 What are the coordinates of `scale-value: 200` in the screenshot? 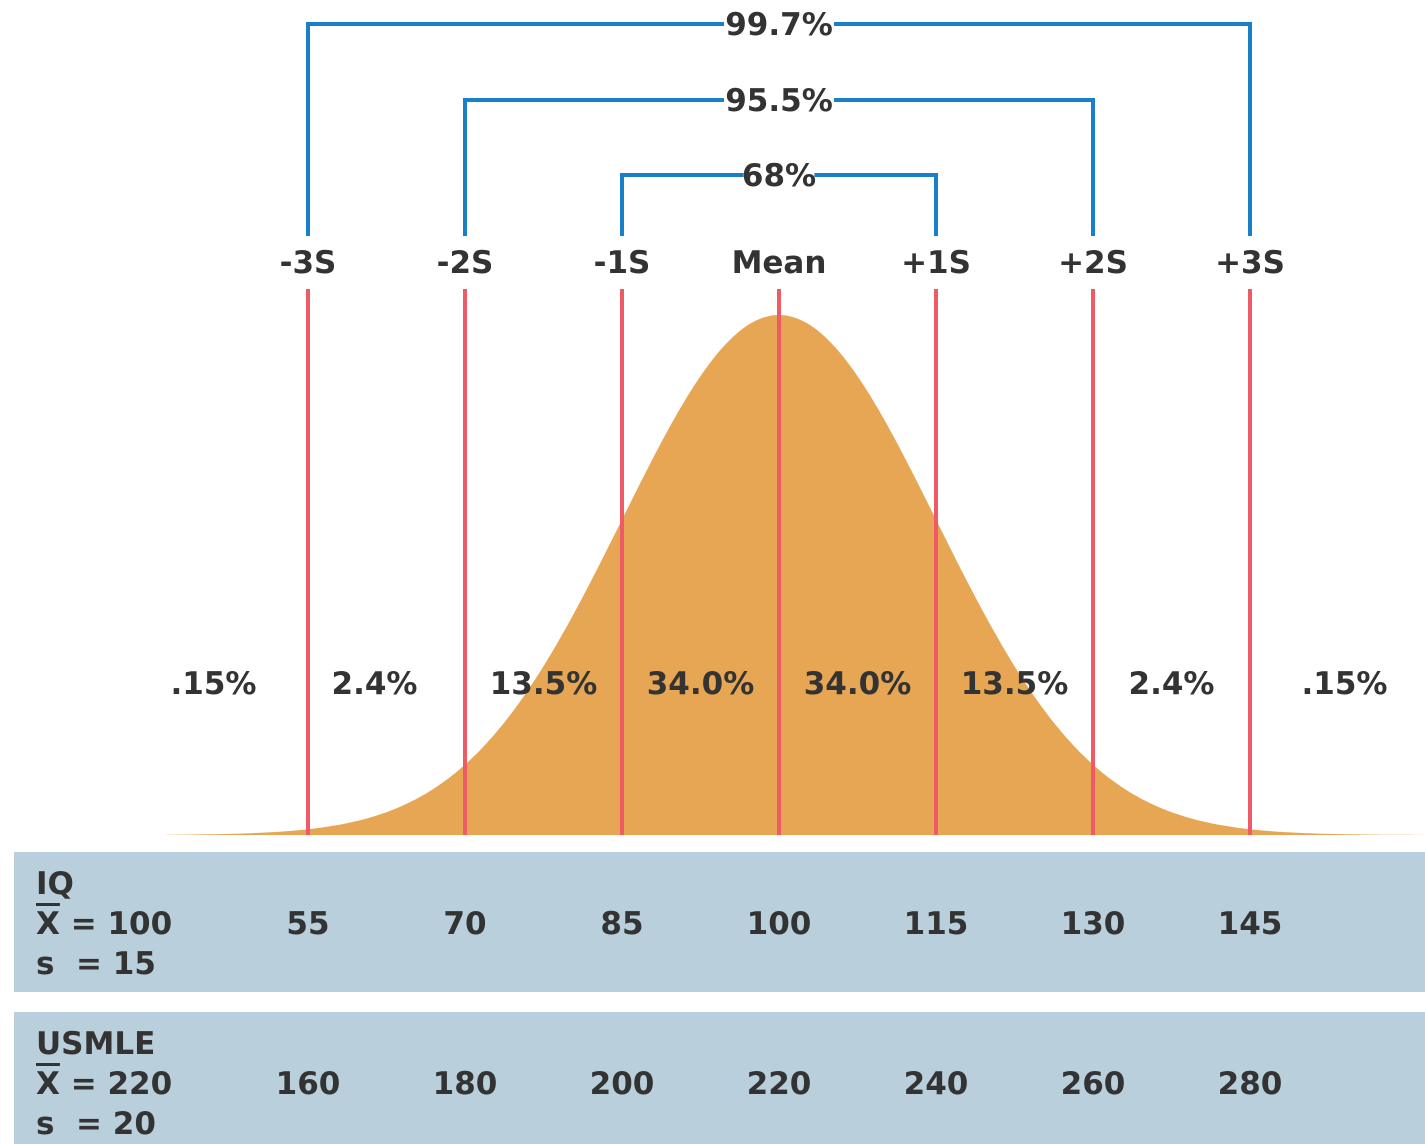 It's located at (622, 1084).